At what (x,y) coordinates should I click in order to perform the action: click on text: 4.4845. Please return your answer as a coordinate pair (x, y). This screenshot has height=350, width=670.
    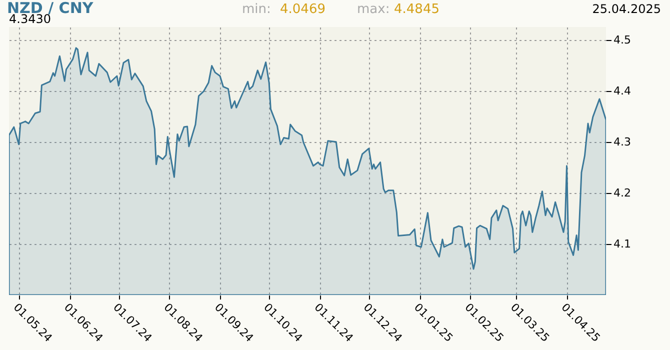
    Looking at the image, I should click on (417, 9).